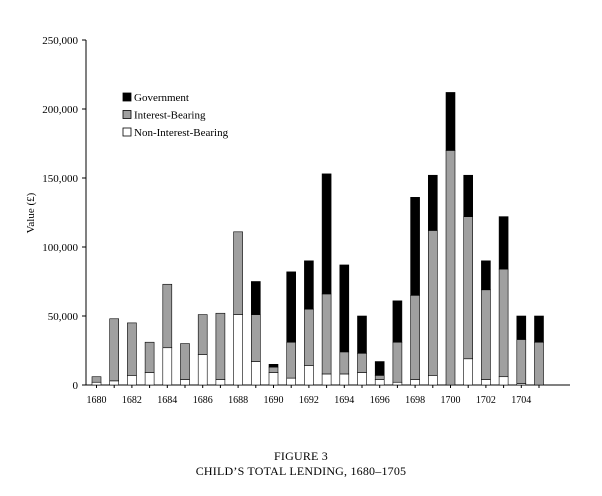 This screenshot has height=496, width=602. I want to click on x-tick-label: 1698, so click(415, 400).